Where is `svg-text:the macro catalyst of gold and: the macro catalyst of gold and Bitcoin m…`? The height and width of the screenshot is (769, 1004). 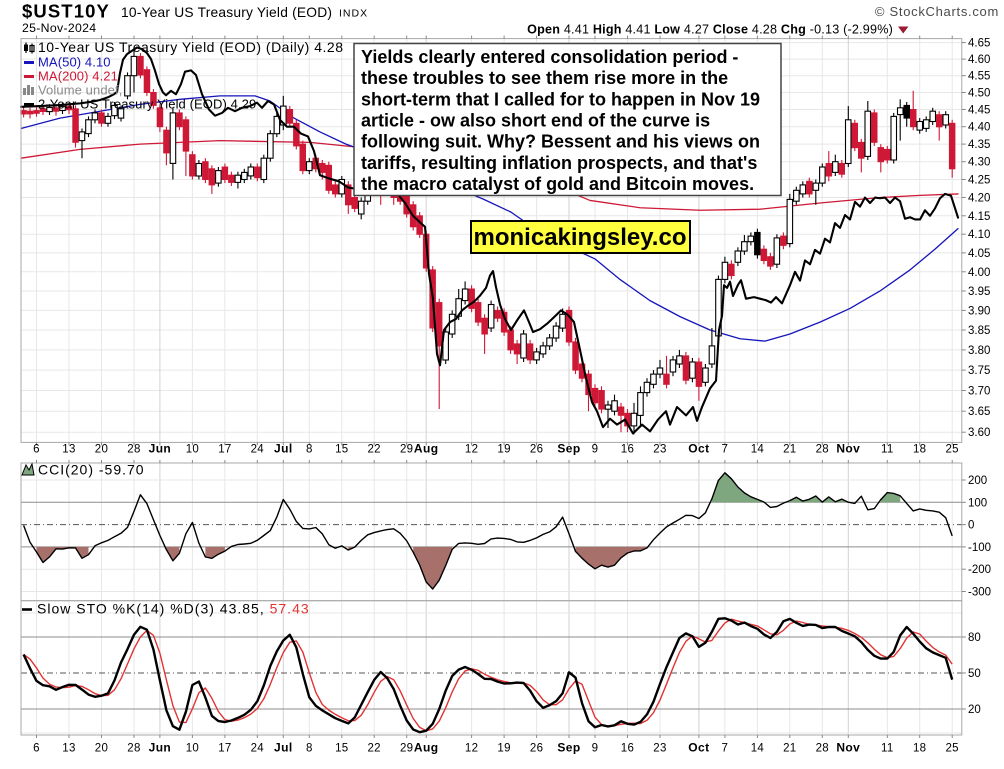 svg-text:the macro catalyst of gold and: the macro catalyst of gold and Bitcoin m… is located at coordinates (557, 184).